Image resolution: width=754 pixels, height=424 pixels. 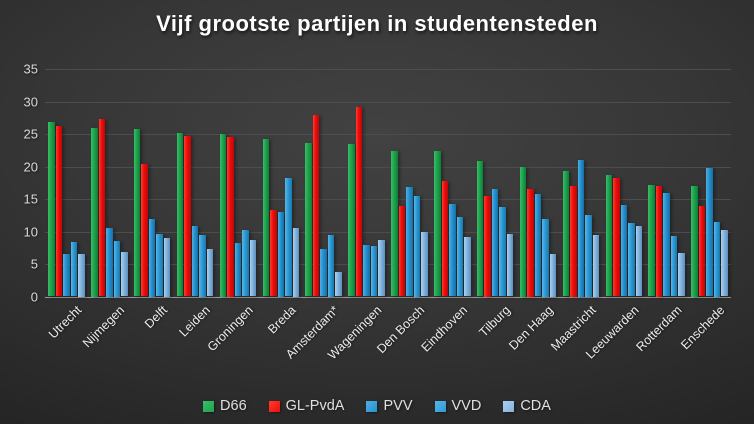 I want to click on legend-item-d66: D66, so click(x=225, y=406).